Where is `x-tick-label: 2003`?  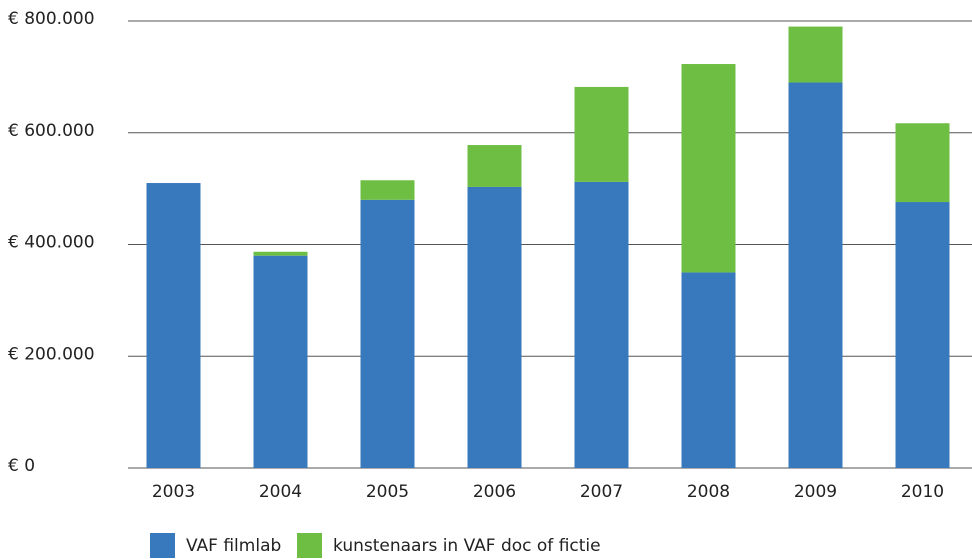
x-tick-label: 2003 is located at coordinates (173, 492).